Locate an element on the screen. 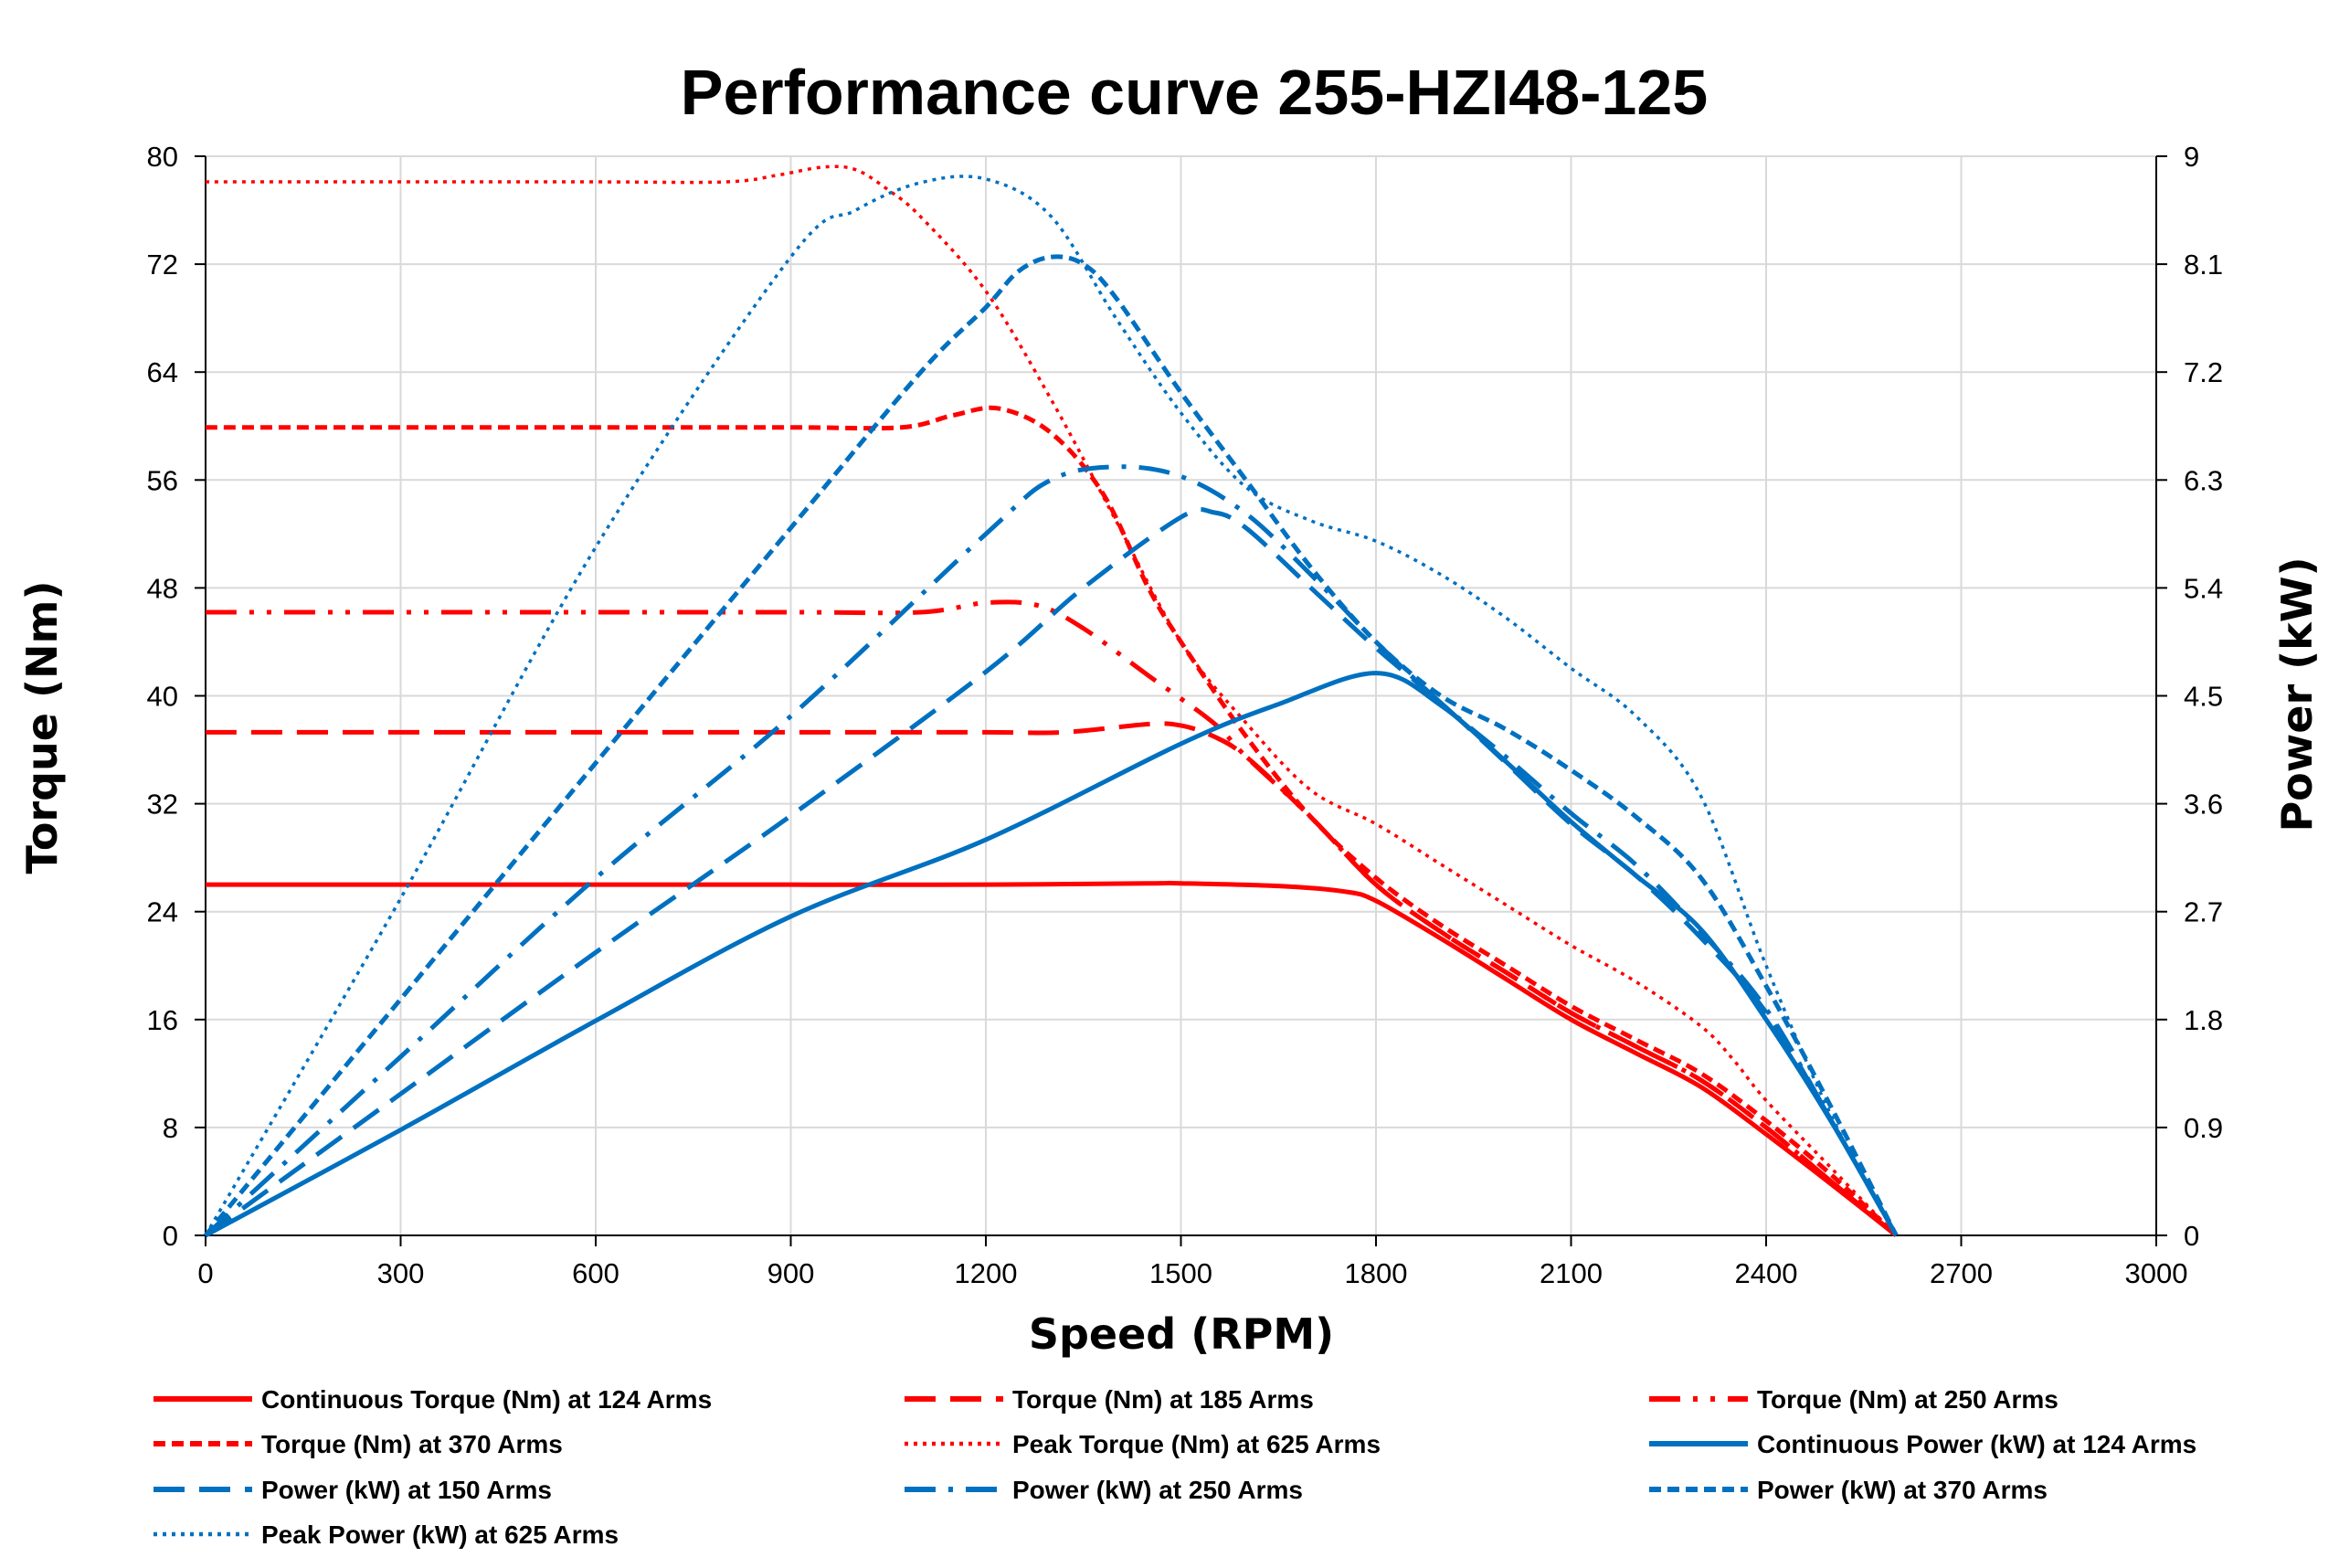  x-tick-label: 1200 is located at coordinates (987, 1273).